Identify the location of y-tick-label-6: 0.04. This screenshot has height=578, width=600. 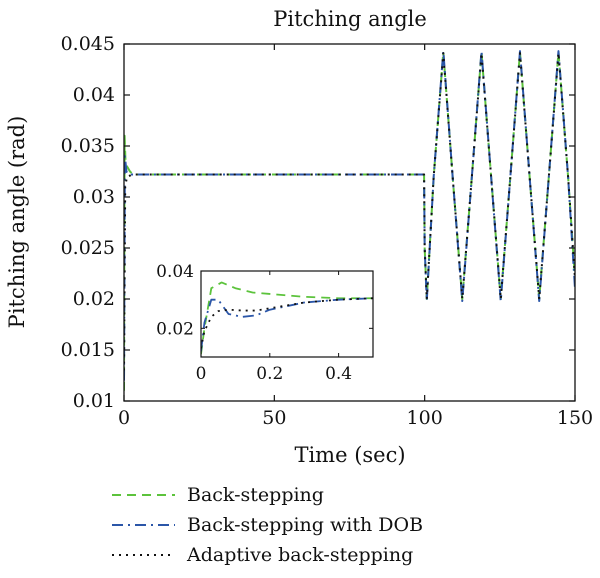
(94, 95).